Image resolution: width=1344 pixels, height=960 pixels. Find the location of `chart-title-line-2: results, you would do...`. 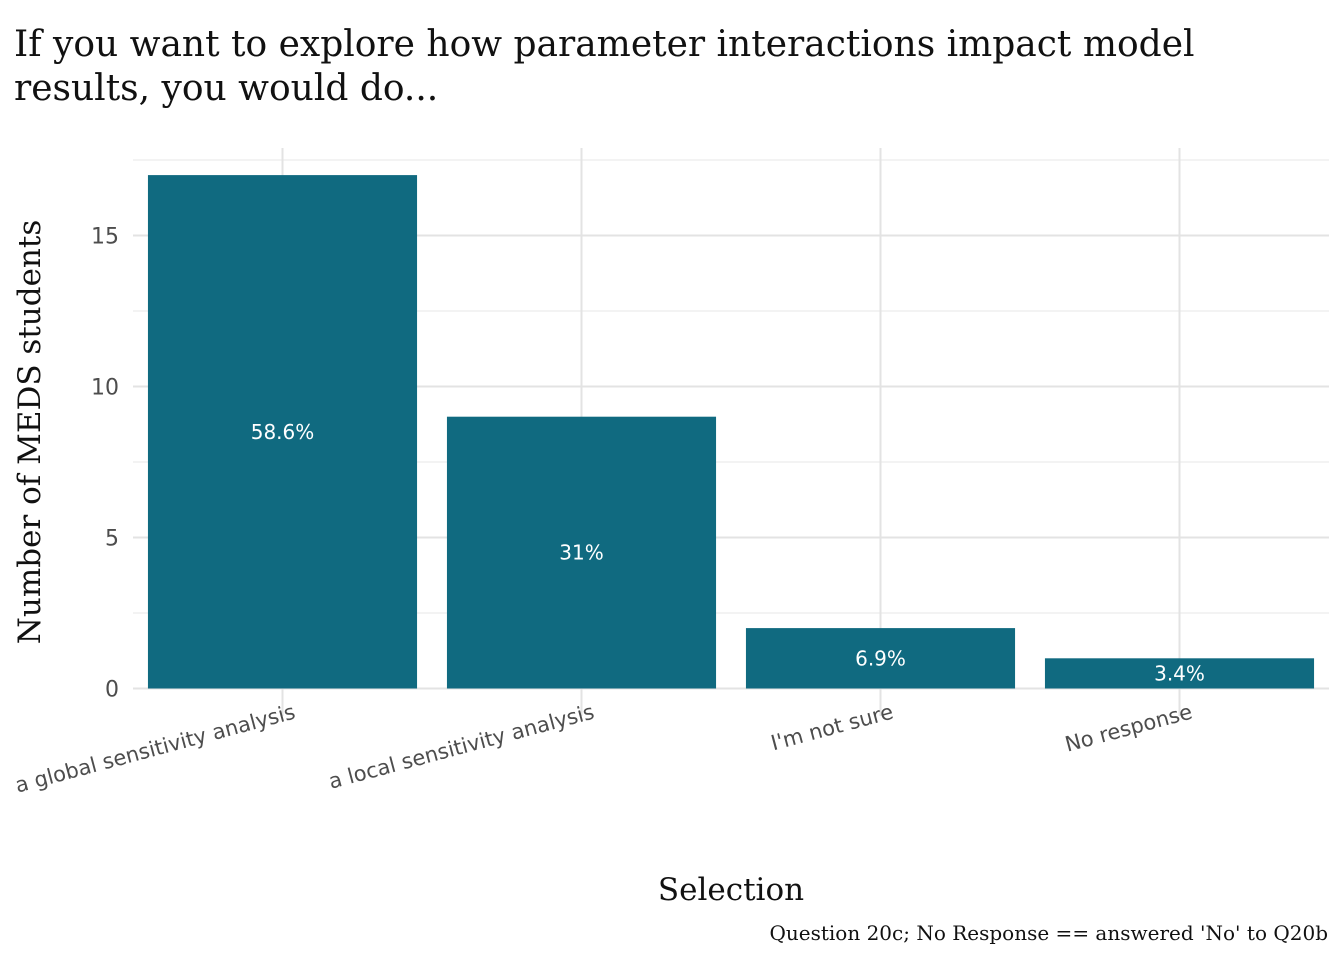

chart-title-line-2: results, you would do... is located at coordinates (226, 88).